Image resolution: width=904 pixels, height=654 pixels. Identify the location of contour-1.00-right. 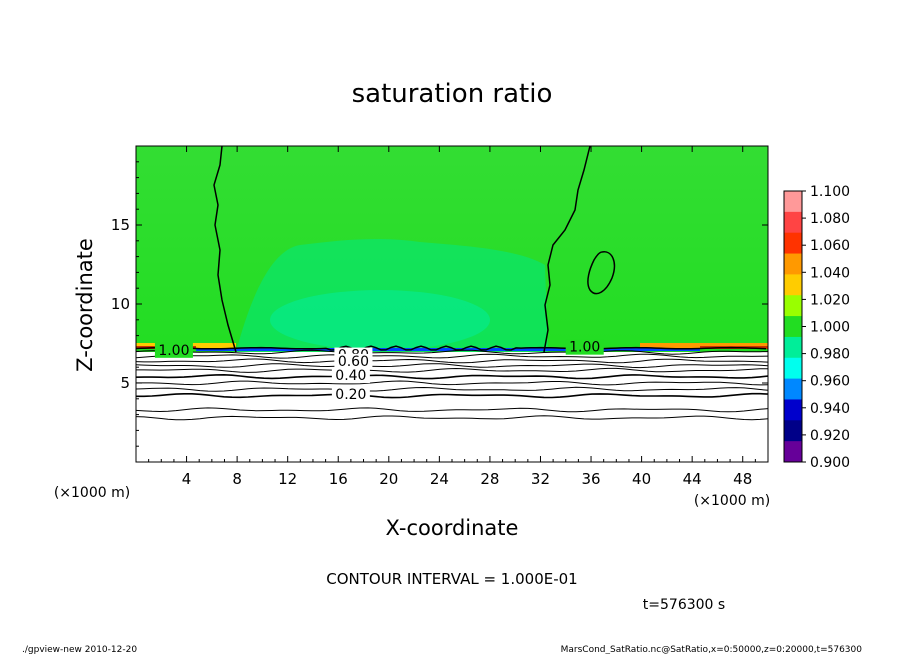
(567, 249).